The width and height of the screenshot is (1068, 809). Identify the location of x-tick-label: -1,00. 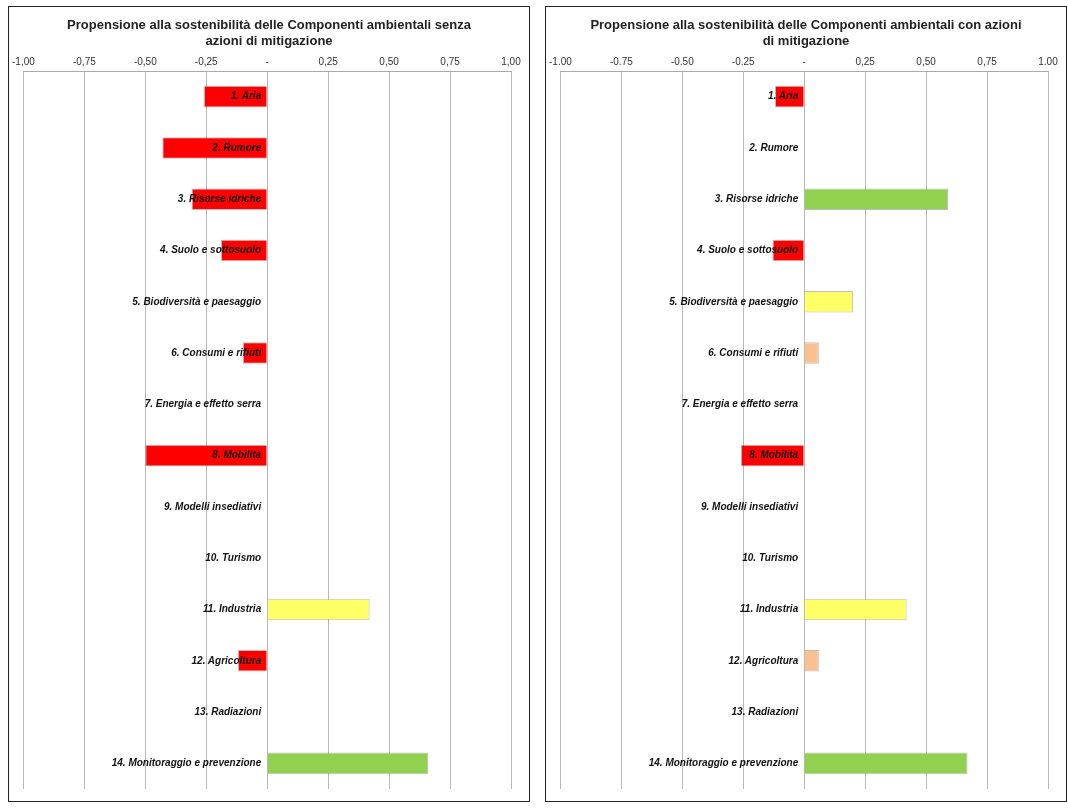
(24, 61).